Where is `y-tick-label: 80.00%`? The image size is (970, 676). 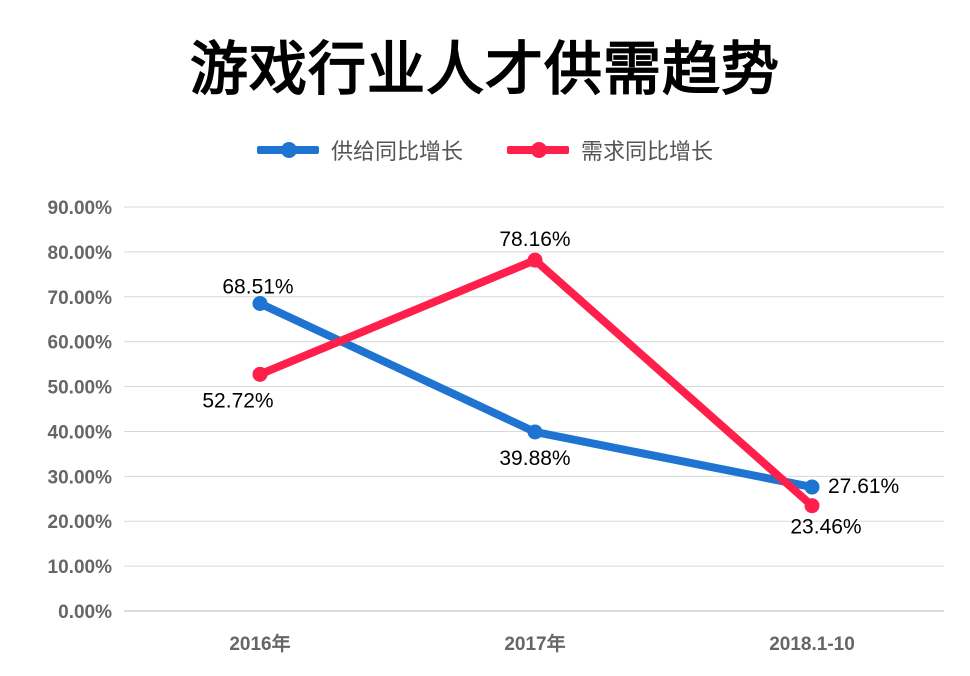 y-tick-label: 80.00% is located at coordinates (80, 253).